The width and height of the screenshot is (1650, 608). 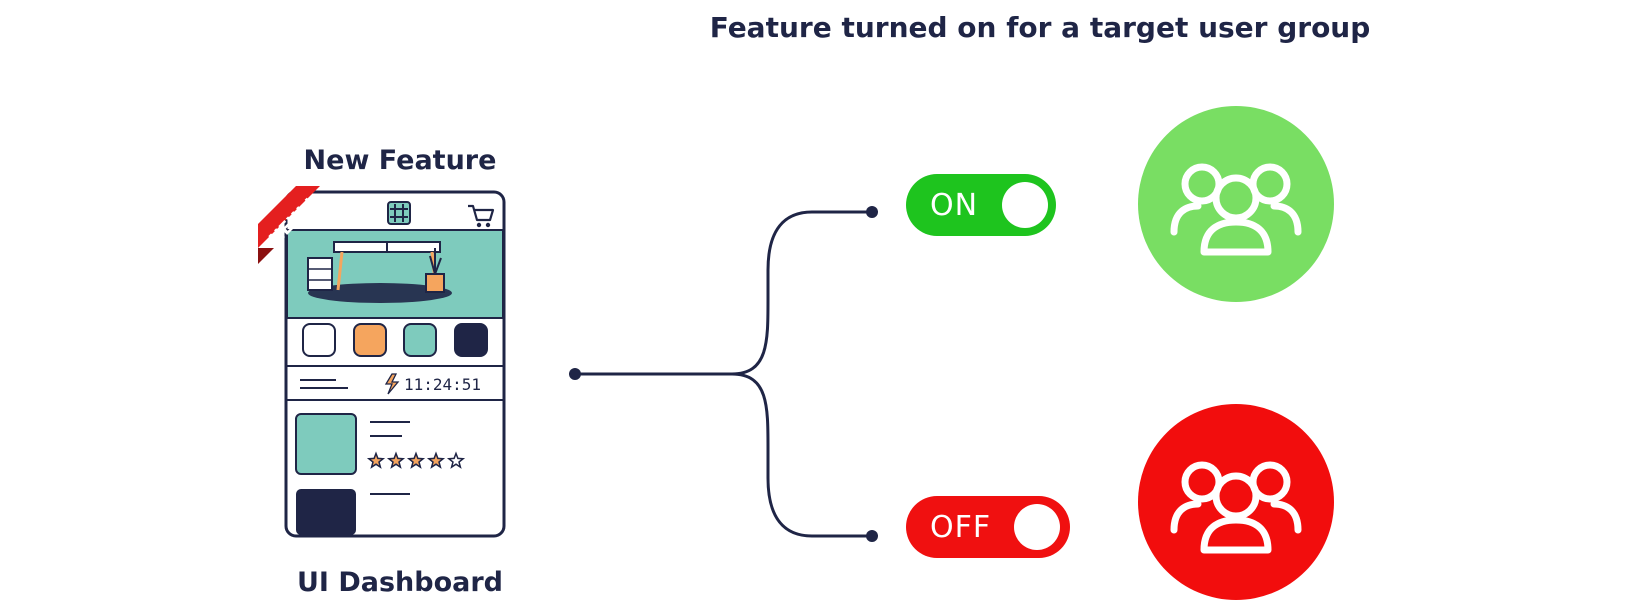 I want to click on lower-branch-line, so click(x=801, y=455).